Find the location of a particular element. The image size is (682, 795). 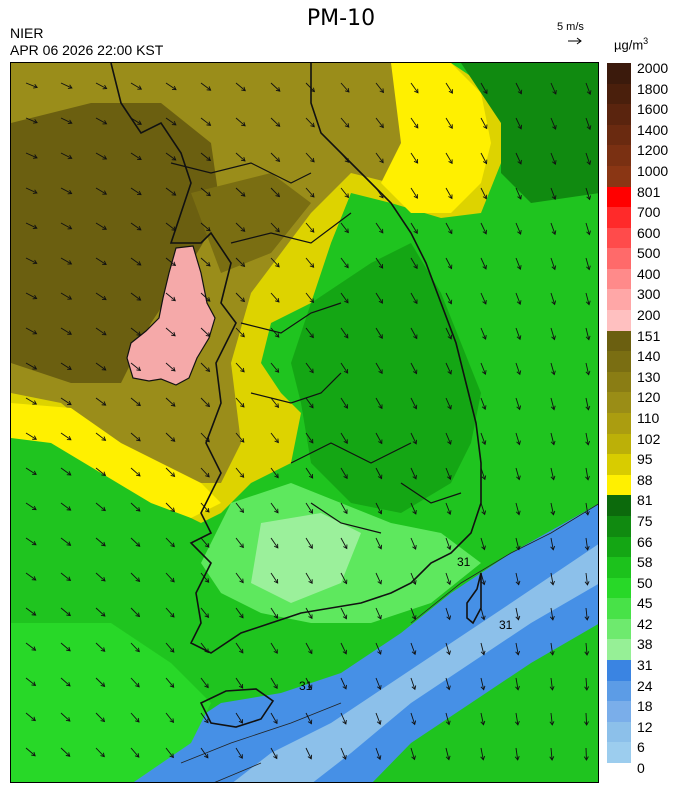

pm-zone-land-green is located at coordinates (386, 378).